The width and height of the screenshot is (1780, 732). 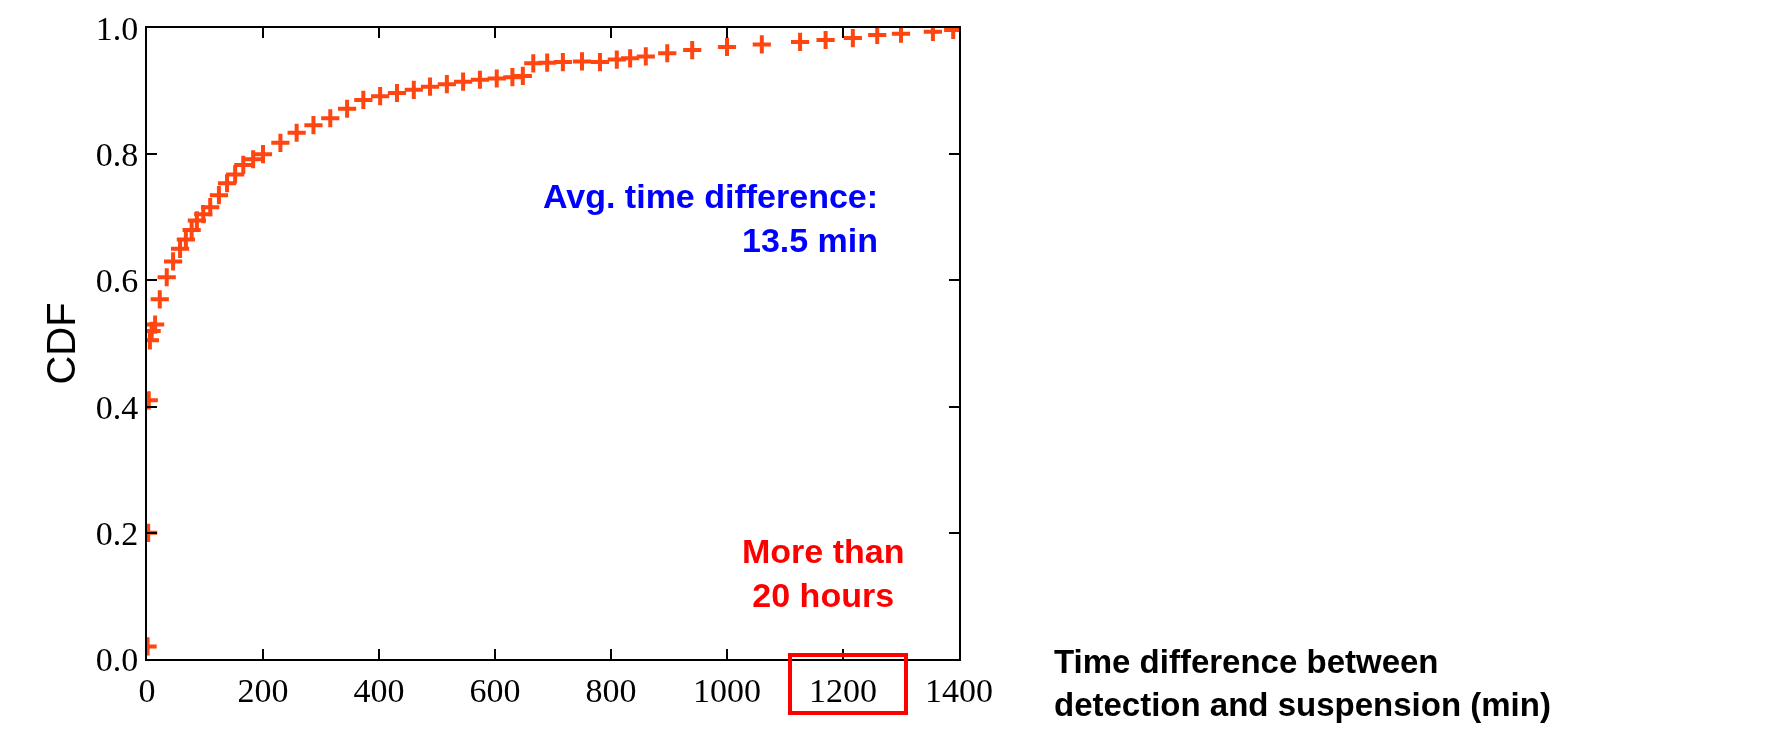 What do you see at coordinates (823, 573) in the screenshot?
I see `annotation: More than 20 hours` at bounding box center [823, 573].